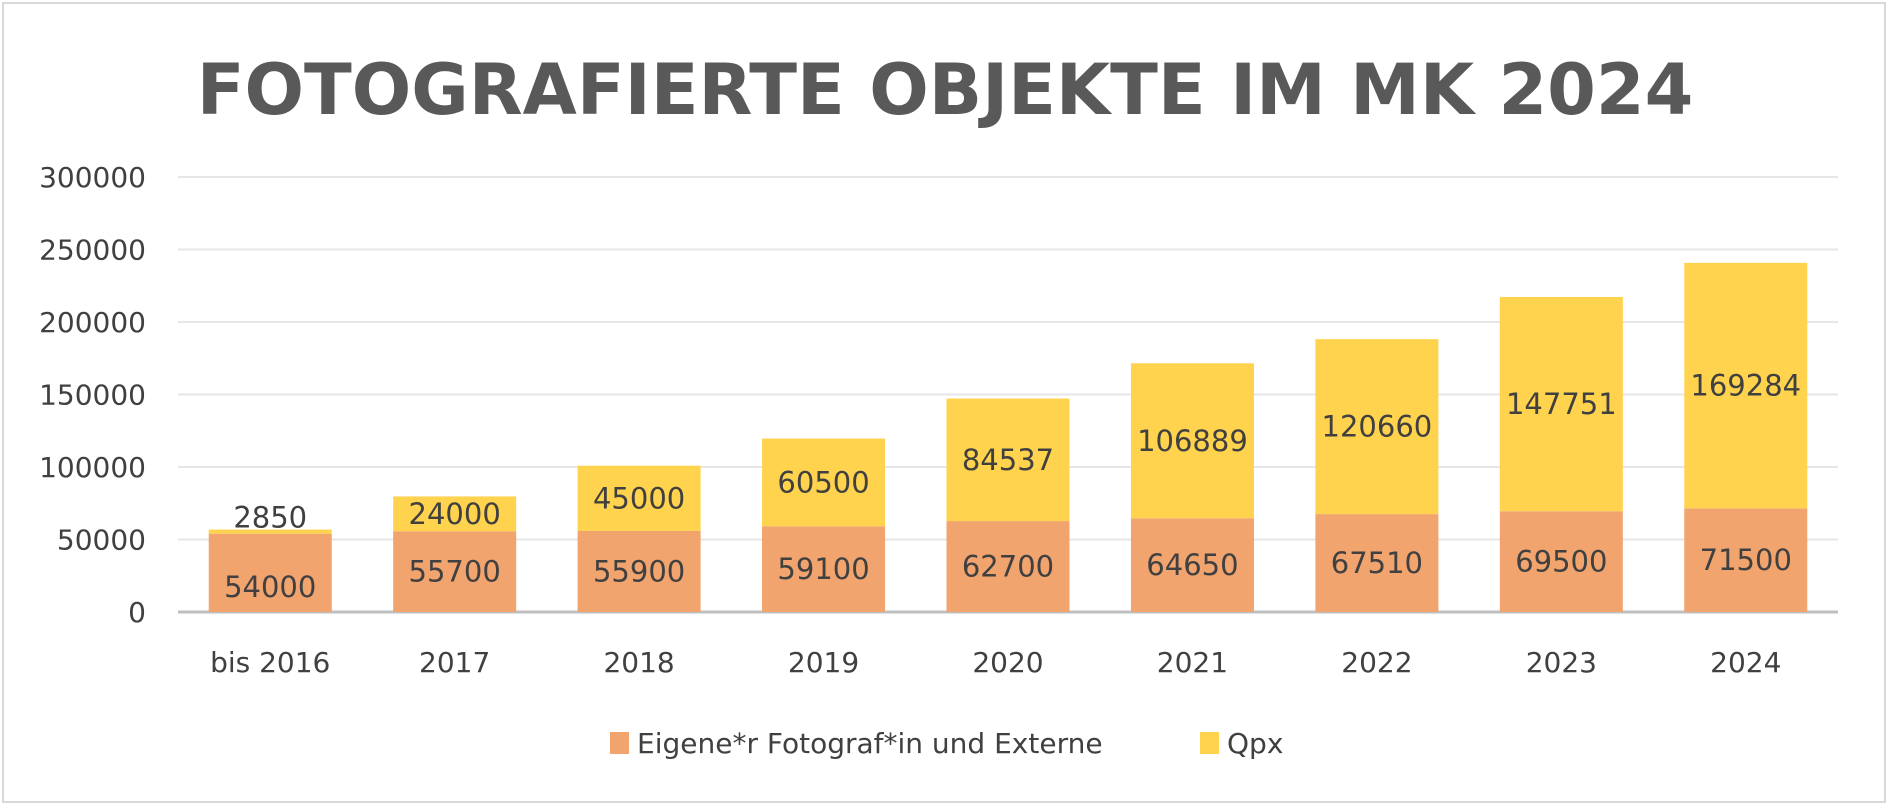  Describe the element at coordinates (270, 518) in the screenshot. I see `data-label: 2850` at that location.